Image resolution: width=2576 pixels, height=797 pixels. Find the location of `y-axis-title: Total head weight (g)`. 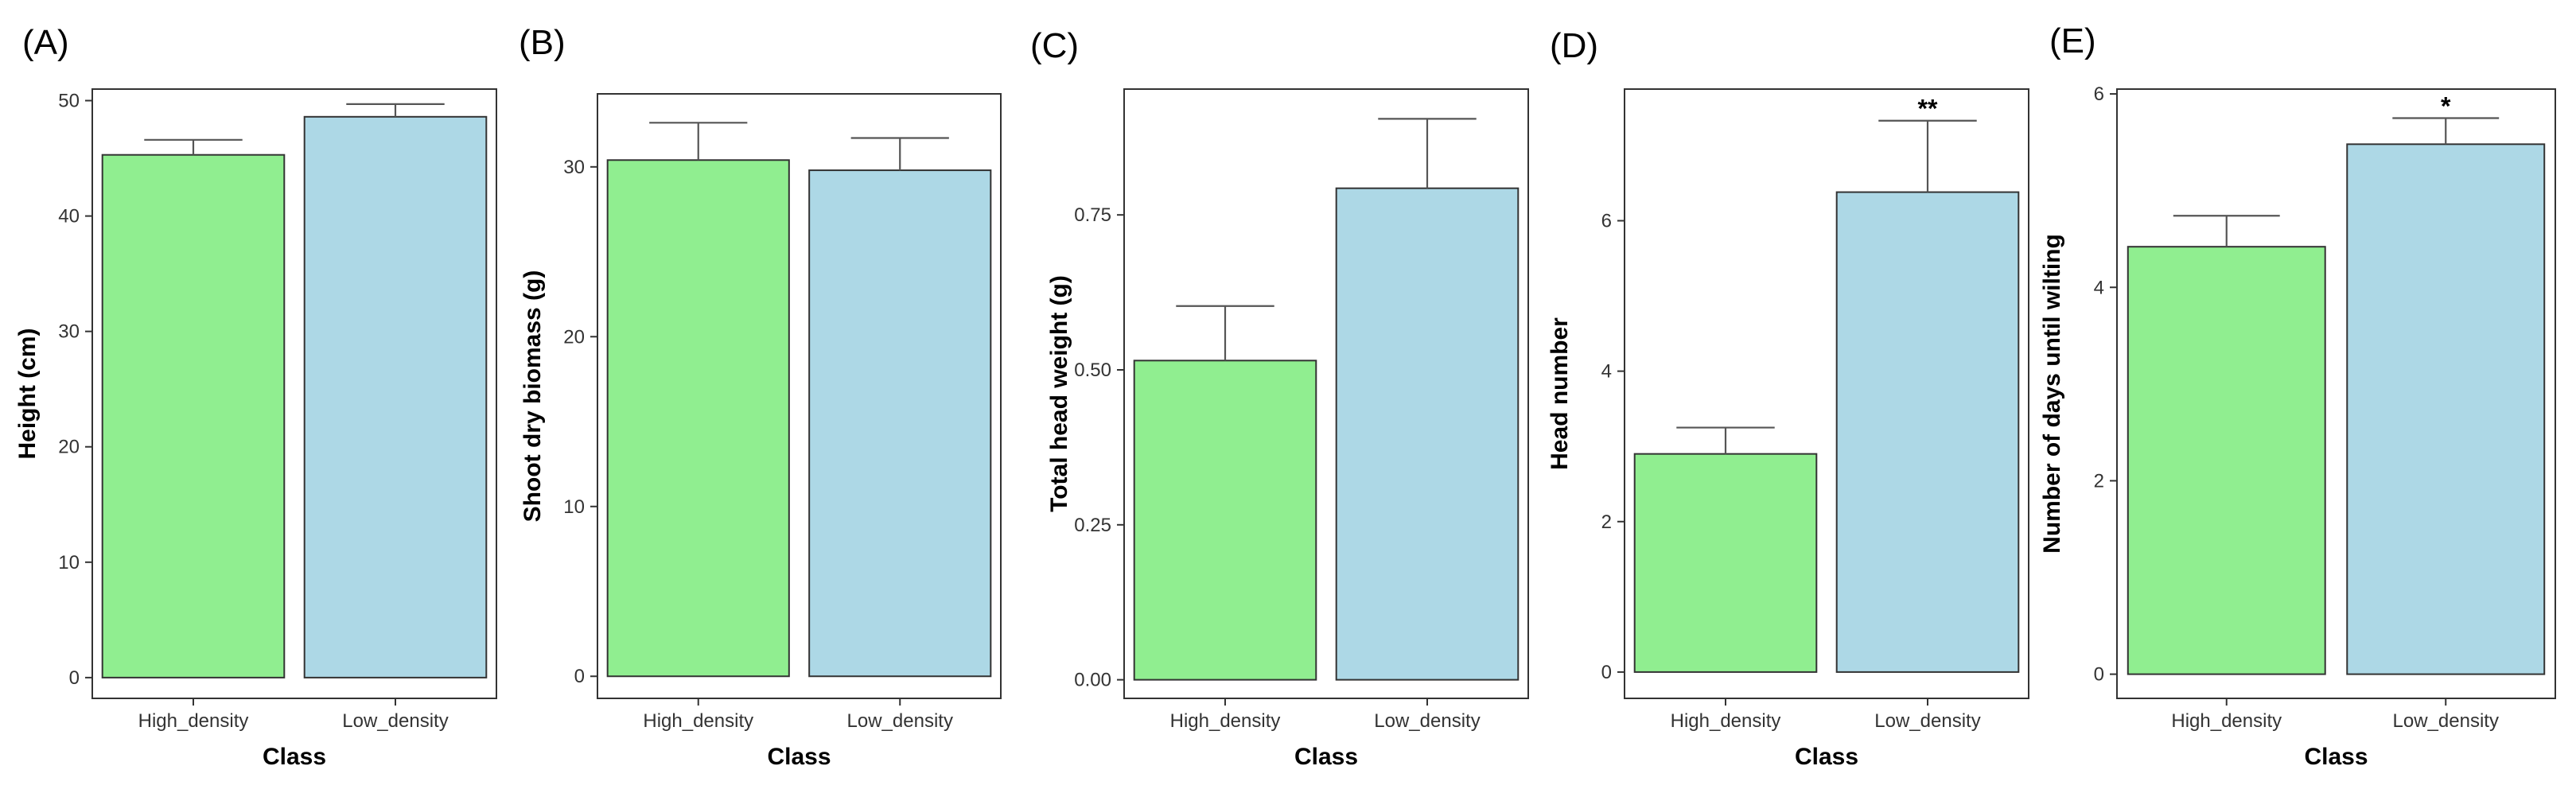

y-axis-title: Total head weight (g) is located at coordinates (1059, 393).